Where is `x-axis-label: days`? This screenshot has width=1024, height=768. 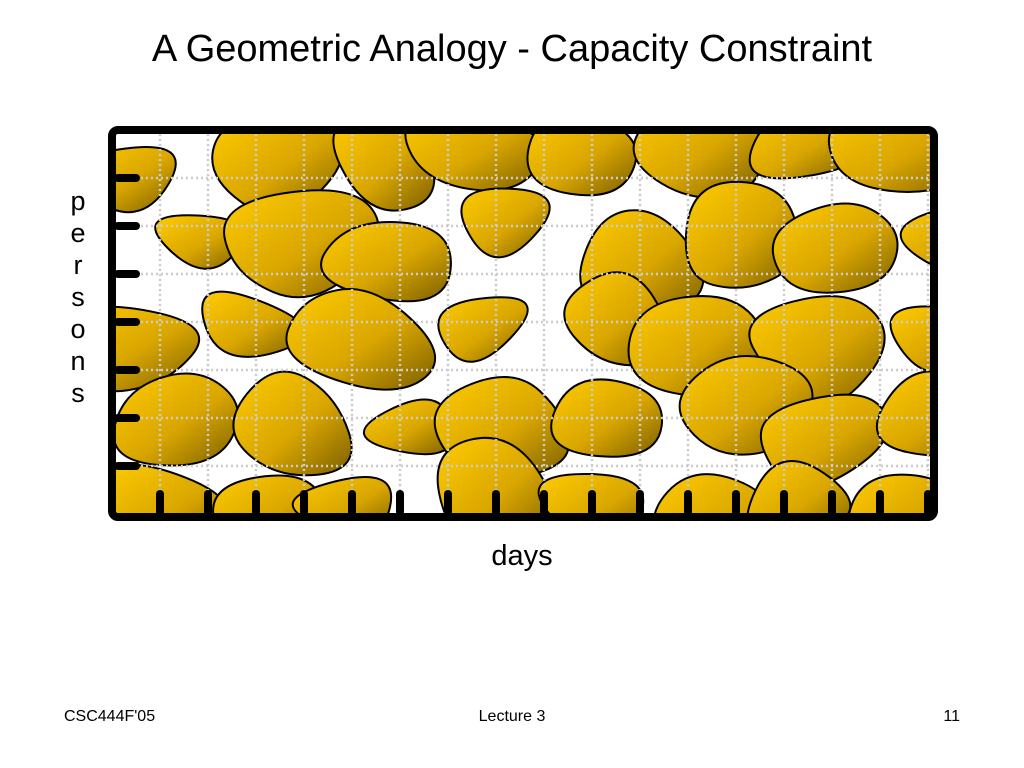 x-axis-label: days is located at coordinates (522, 556).